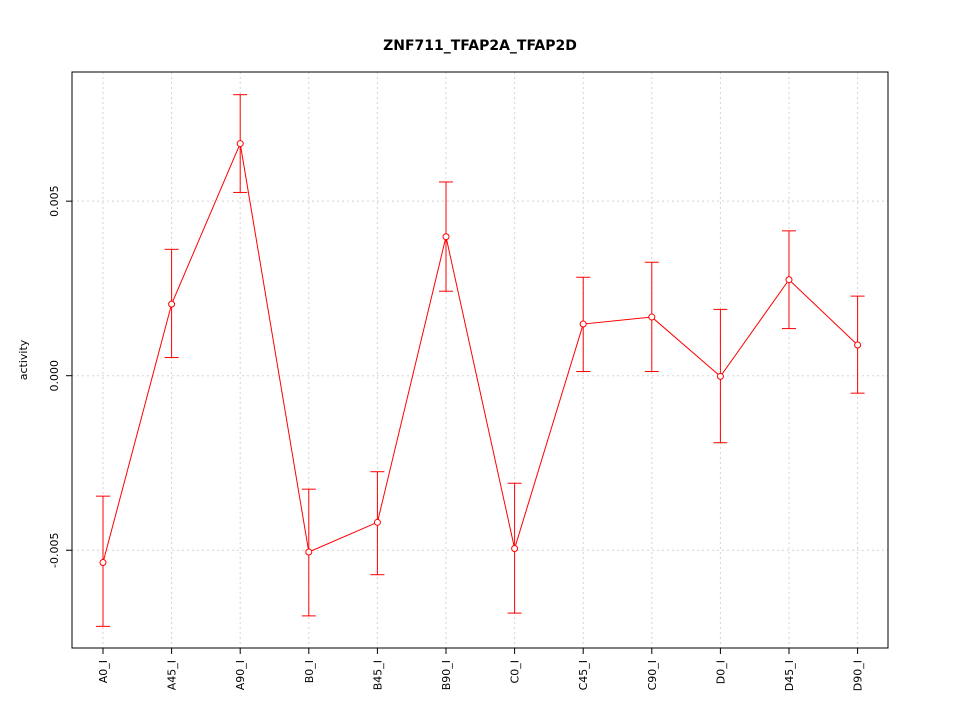 Image resolution: width=960 pixels, height=725 pixels. I want to click on x-tick-label: B90_I, so click(446, 675).